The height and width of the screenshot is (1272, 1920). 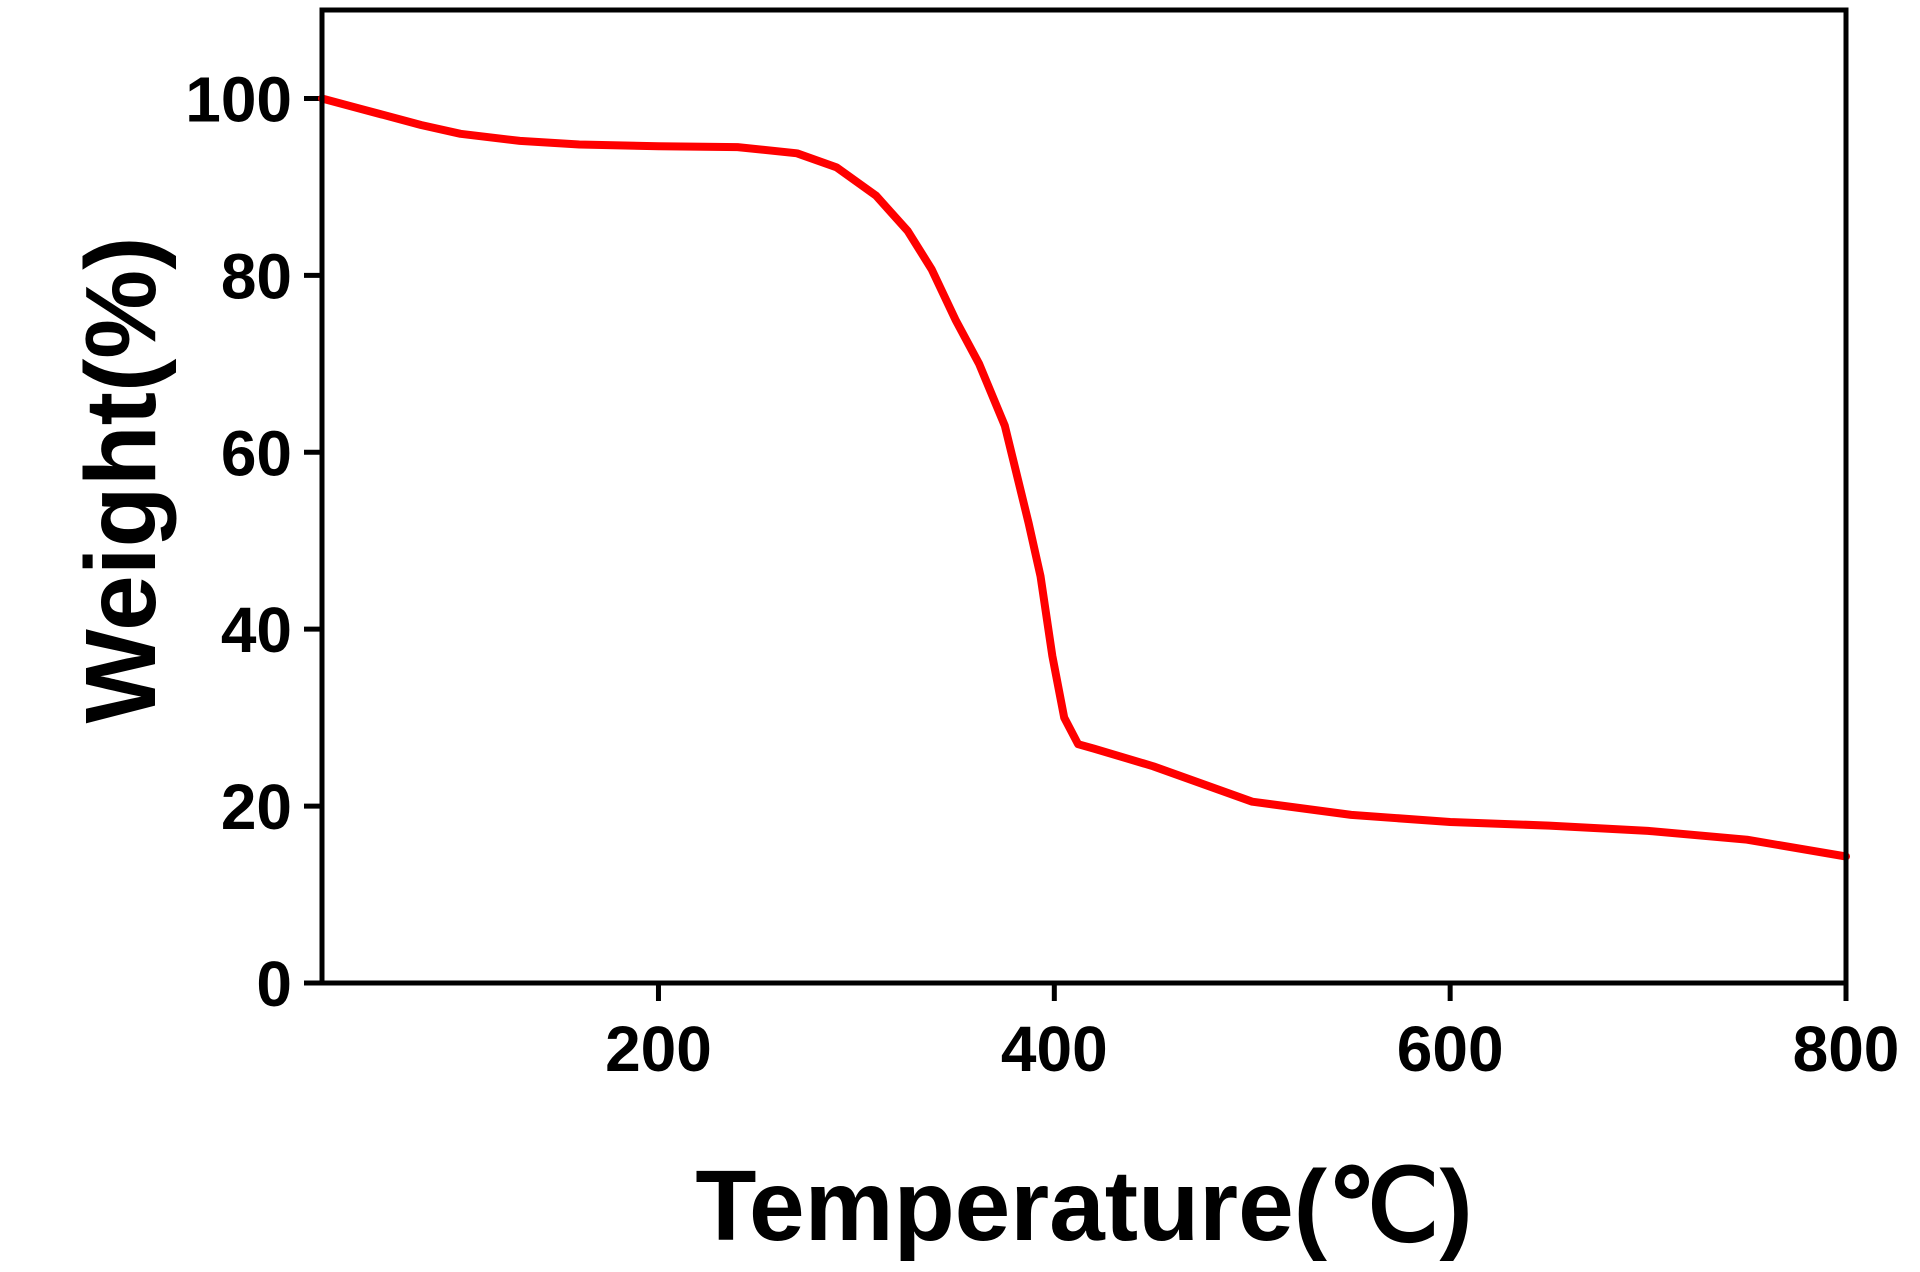 I want to click on y-axis-title: Weight(%), so click(x=121, y=480).